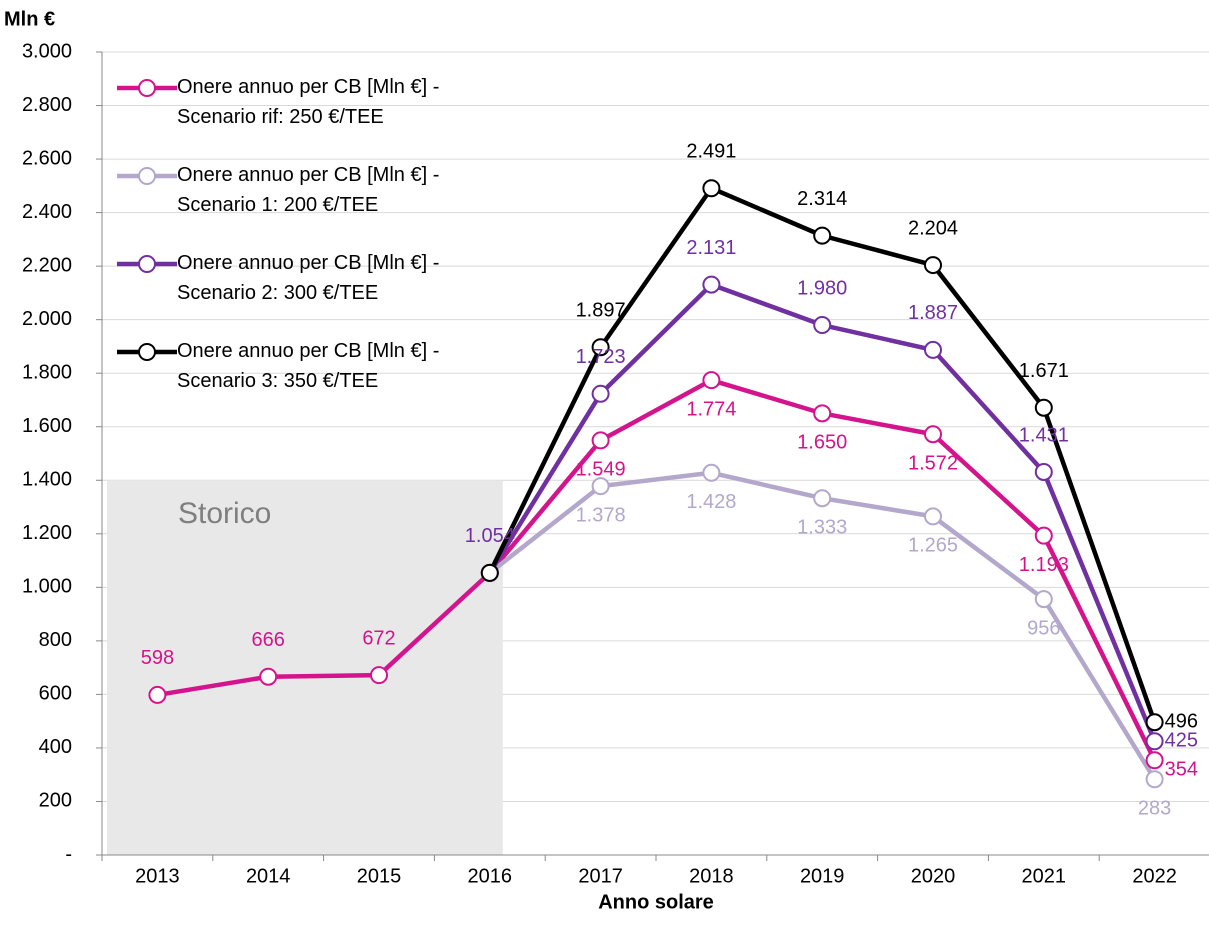 This screenshot has height=940, width=1209. Describe the element at coordinates (157, 658) in the screenshot. I see `data-label: 598` at that location.